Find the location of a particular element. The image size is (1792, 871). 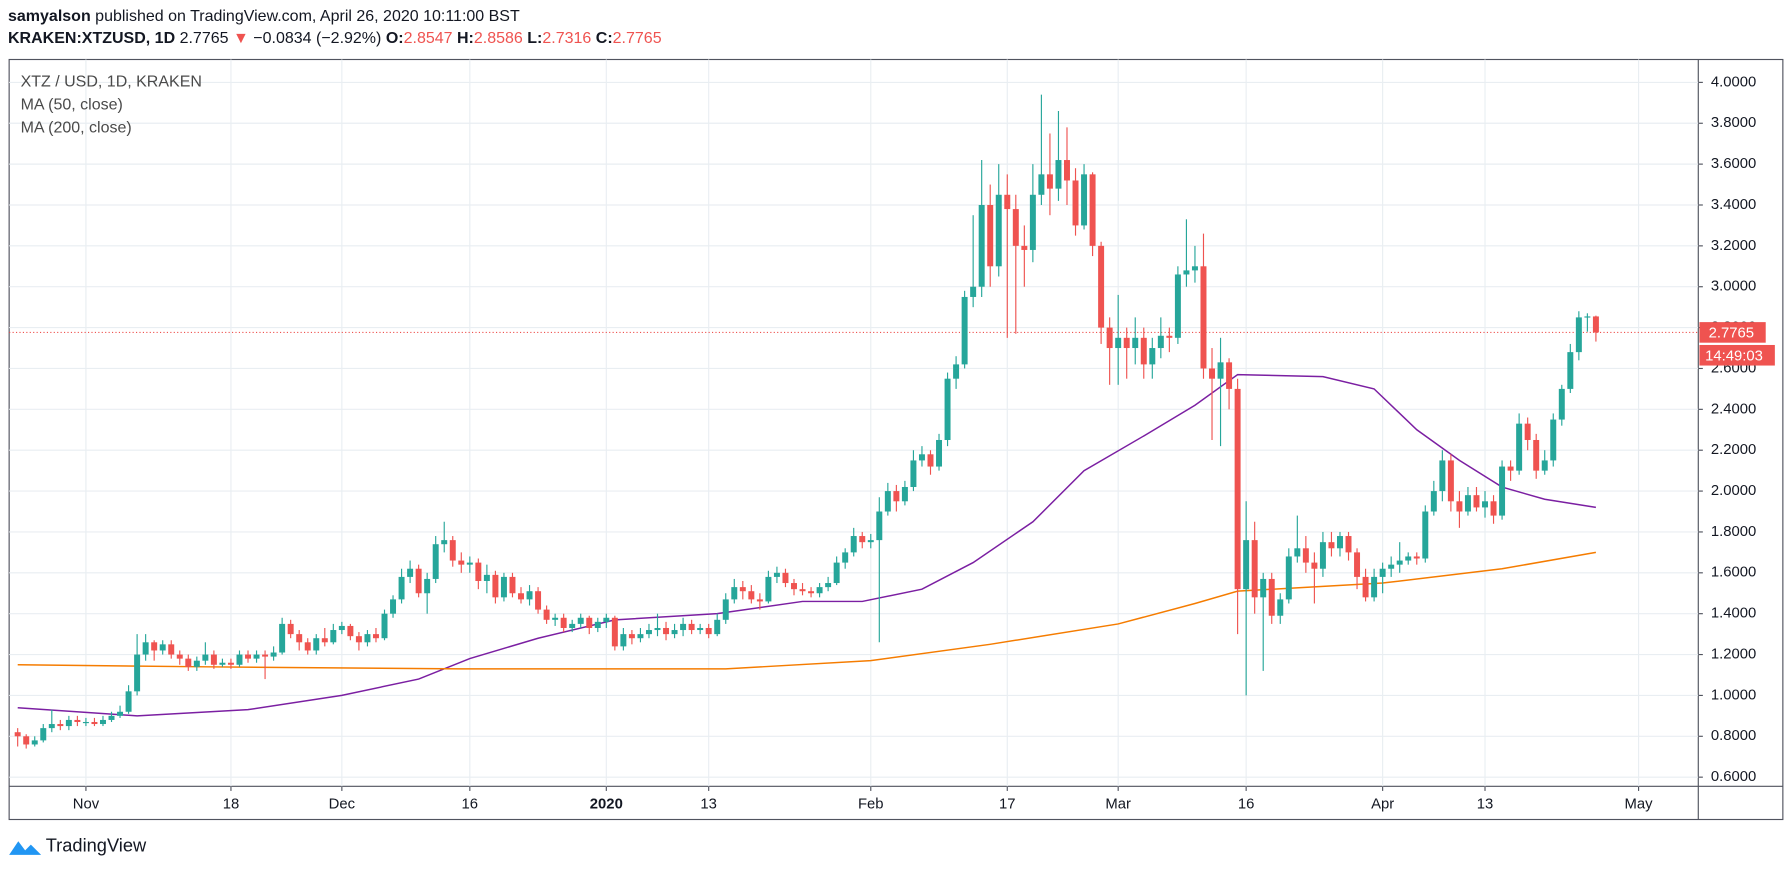

legend-title: XTZ / USD, 1D, KRAKEN is located at coordinates (111, 82).